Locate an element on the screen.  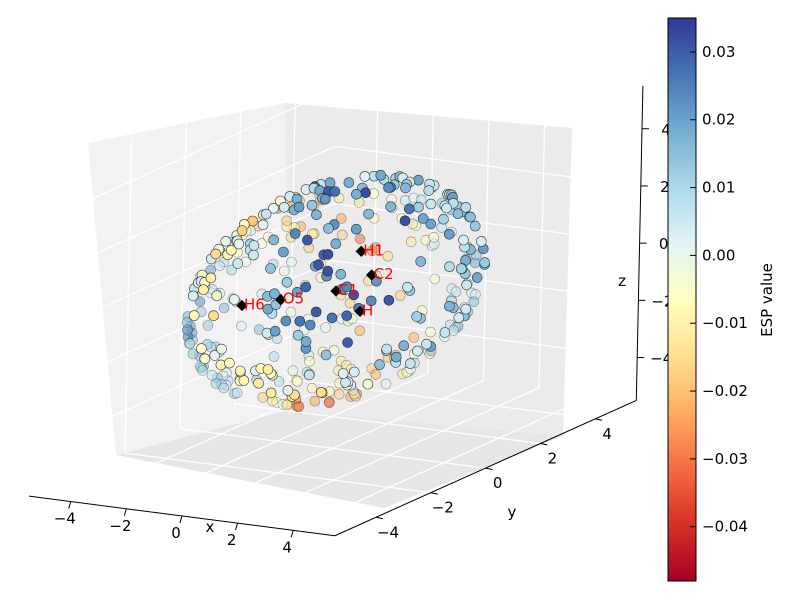
x-tick-label: −2 is located at coordinates (120, 526).